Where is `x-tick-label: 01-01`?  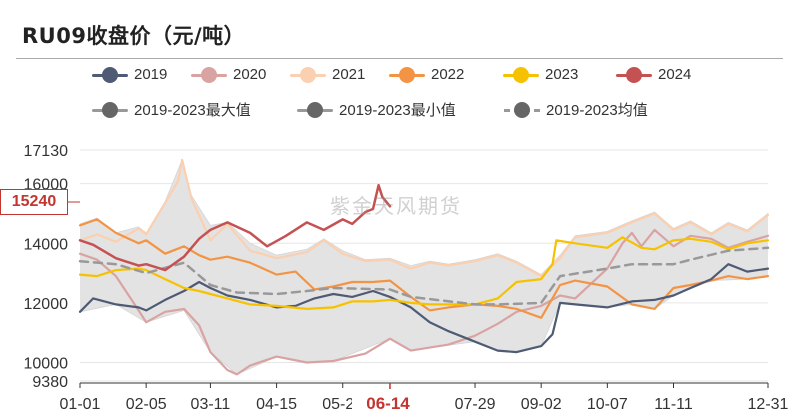
x-tick-label: 01-01 is located at coordinates (80, 404).